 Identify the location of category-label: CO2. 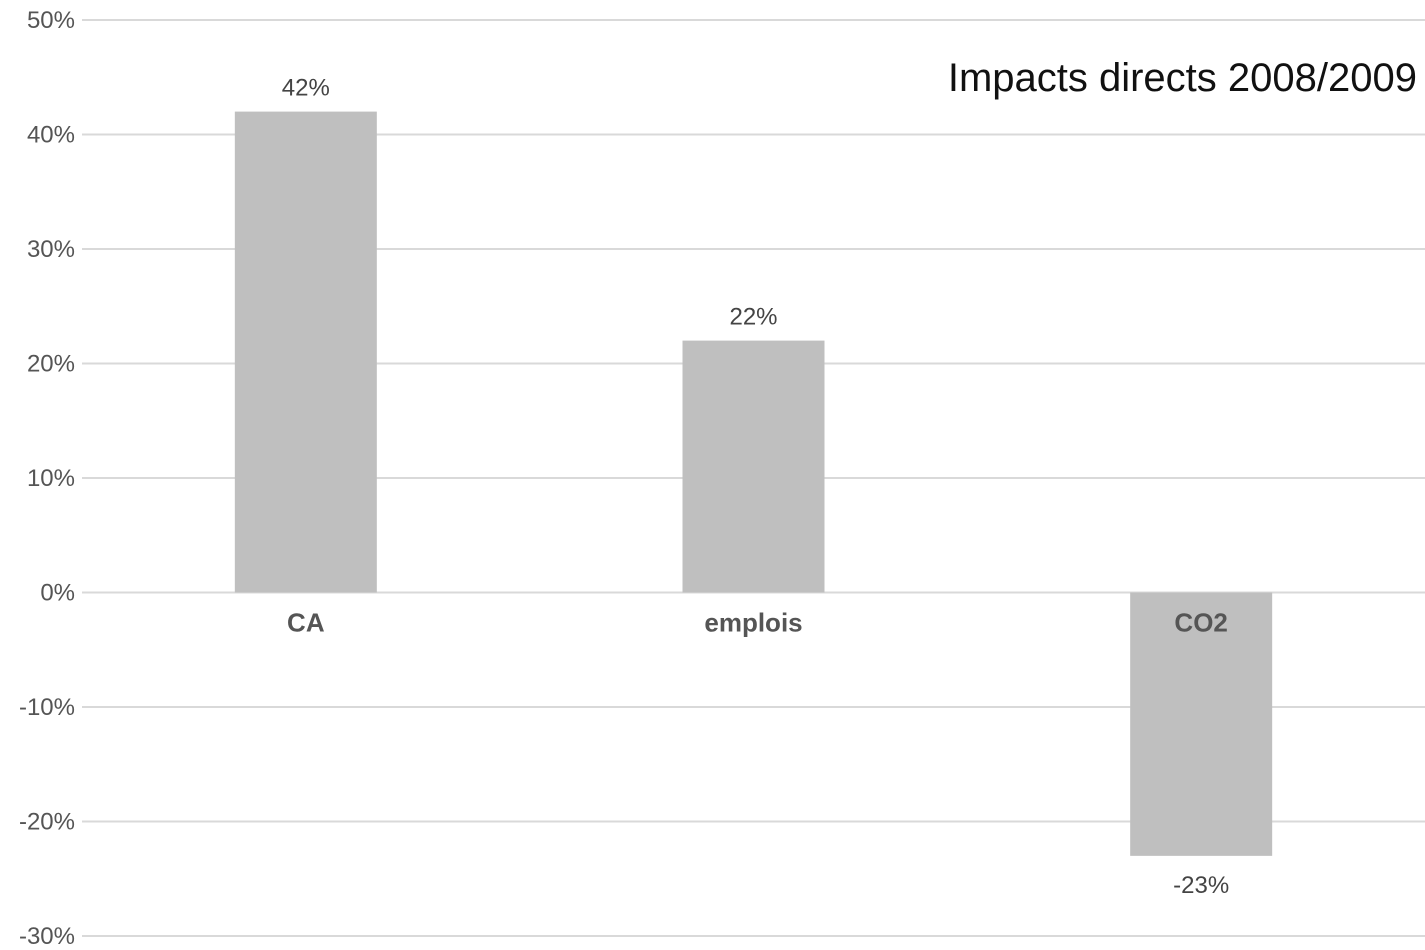
(1200, 623).